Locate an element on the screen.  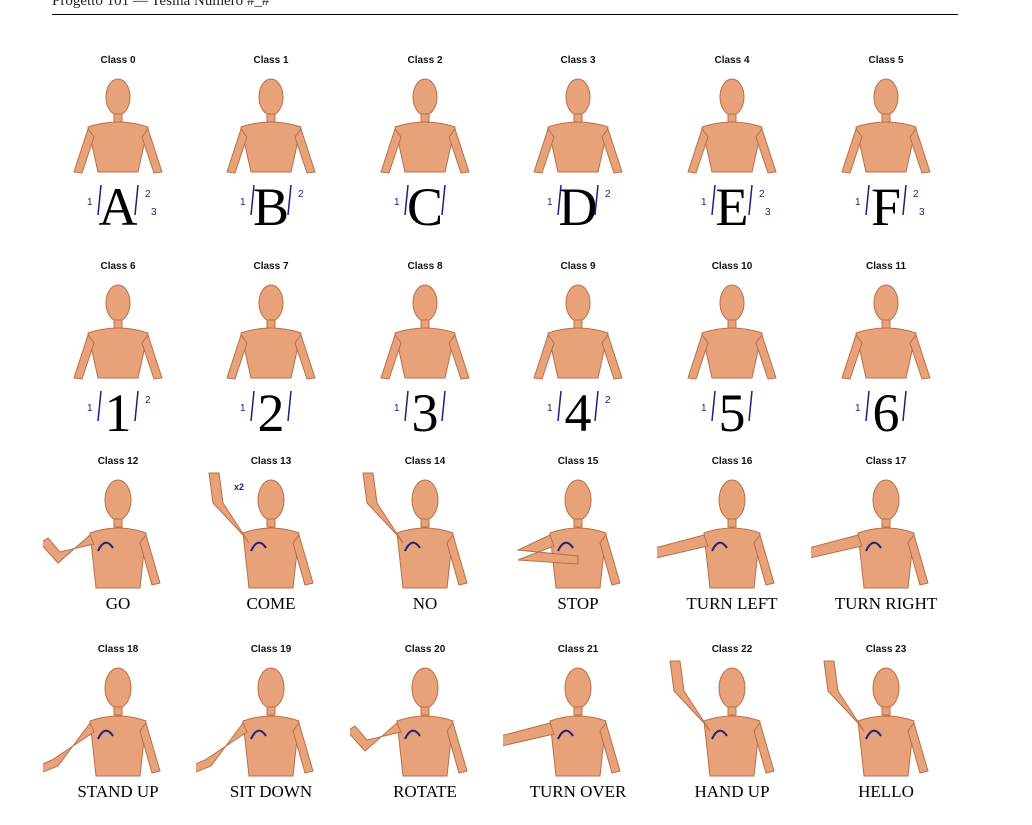
gesture-label: TURN OVER is located at coordinates (578, 791).